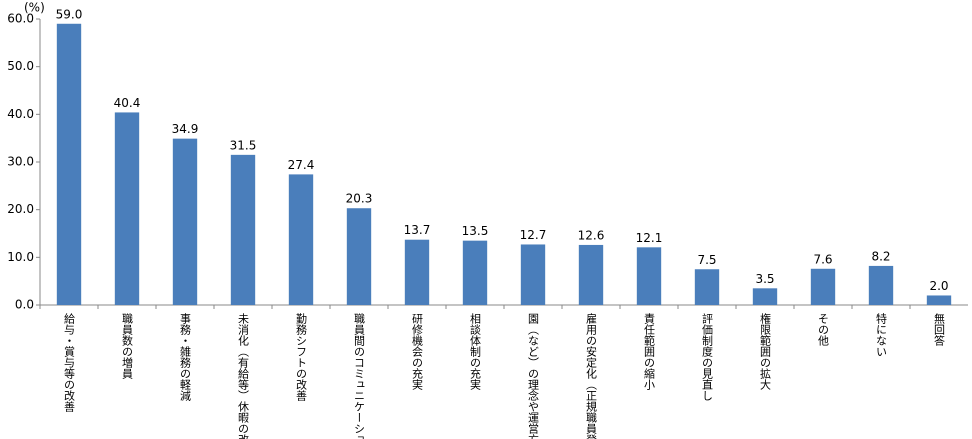 The width and height of the screenshot is (972, 439). I want to click on unit-label: (%), so click(34, 8).